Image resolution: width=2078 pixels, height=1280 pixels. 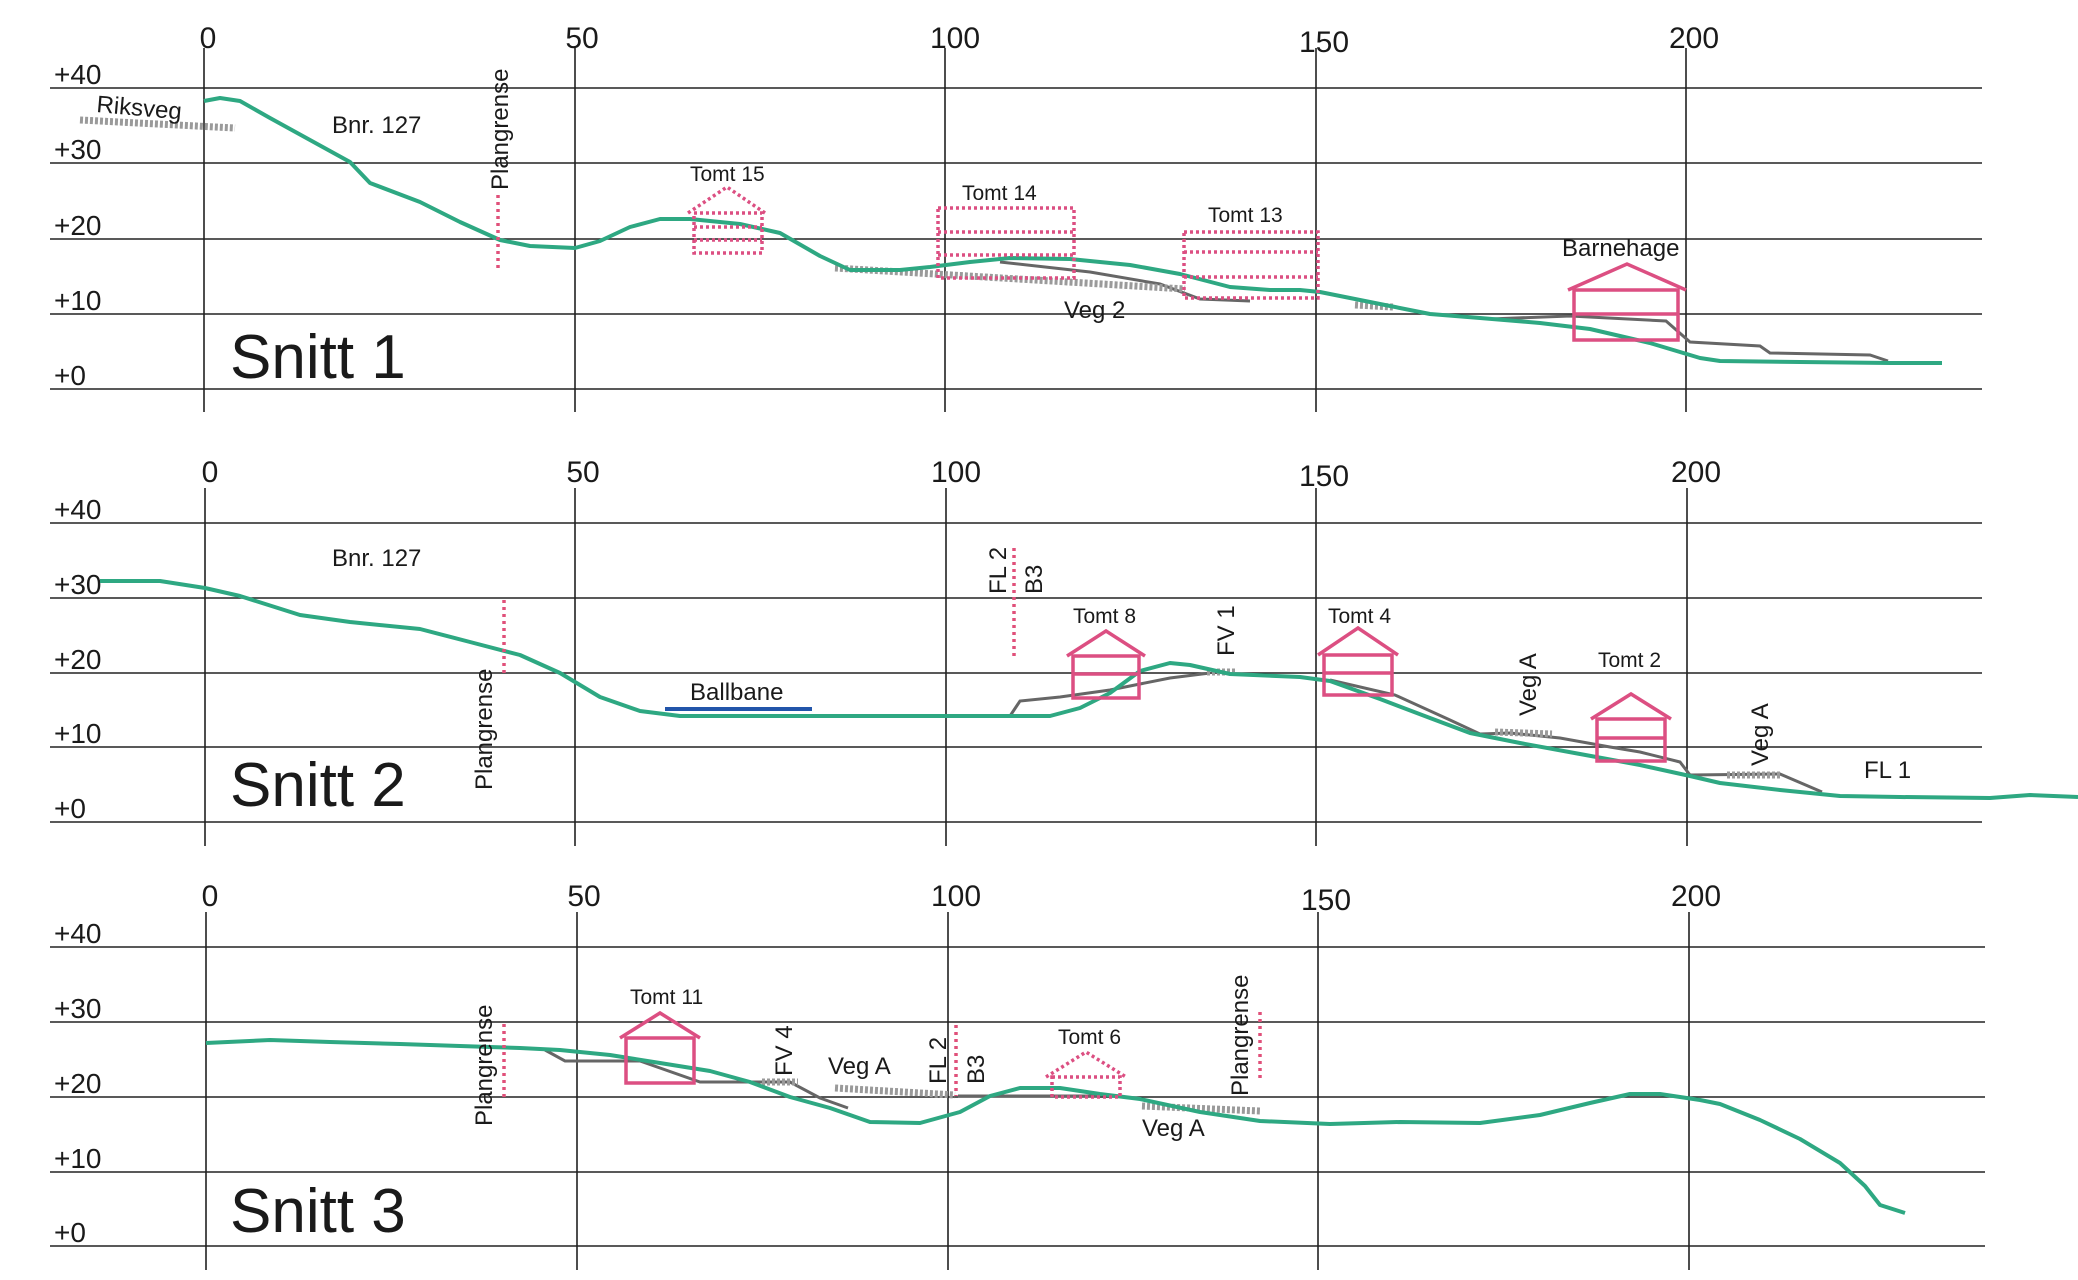 What do you see at coordinates (157, 124) in the screenshot?
I see `riksveg-road` at bounding box center [157, 124].